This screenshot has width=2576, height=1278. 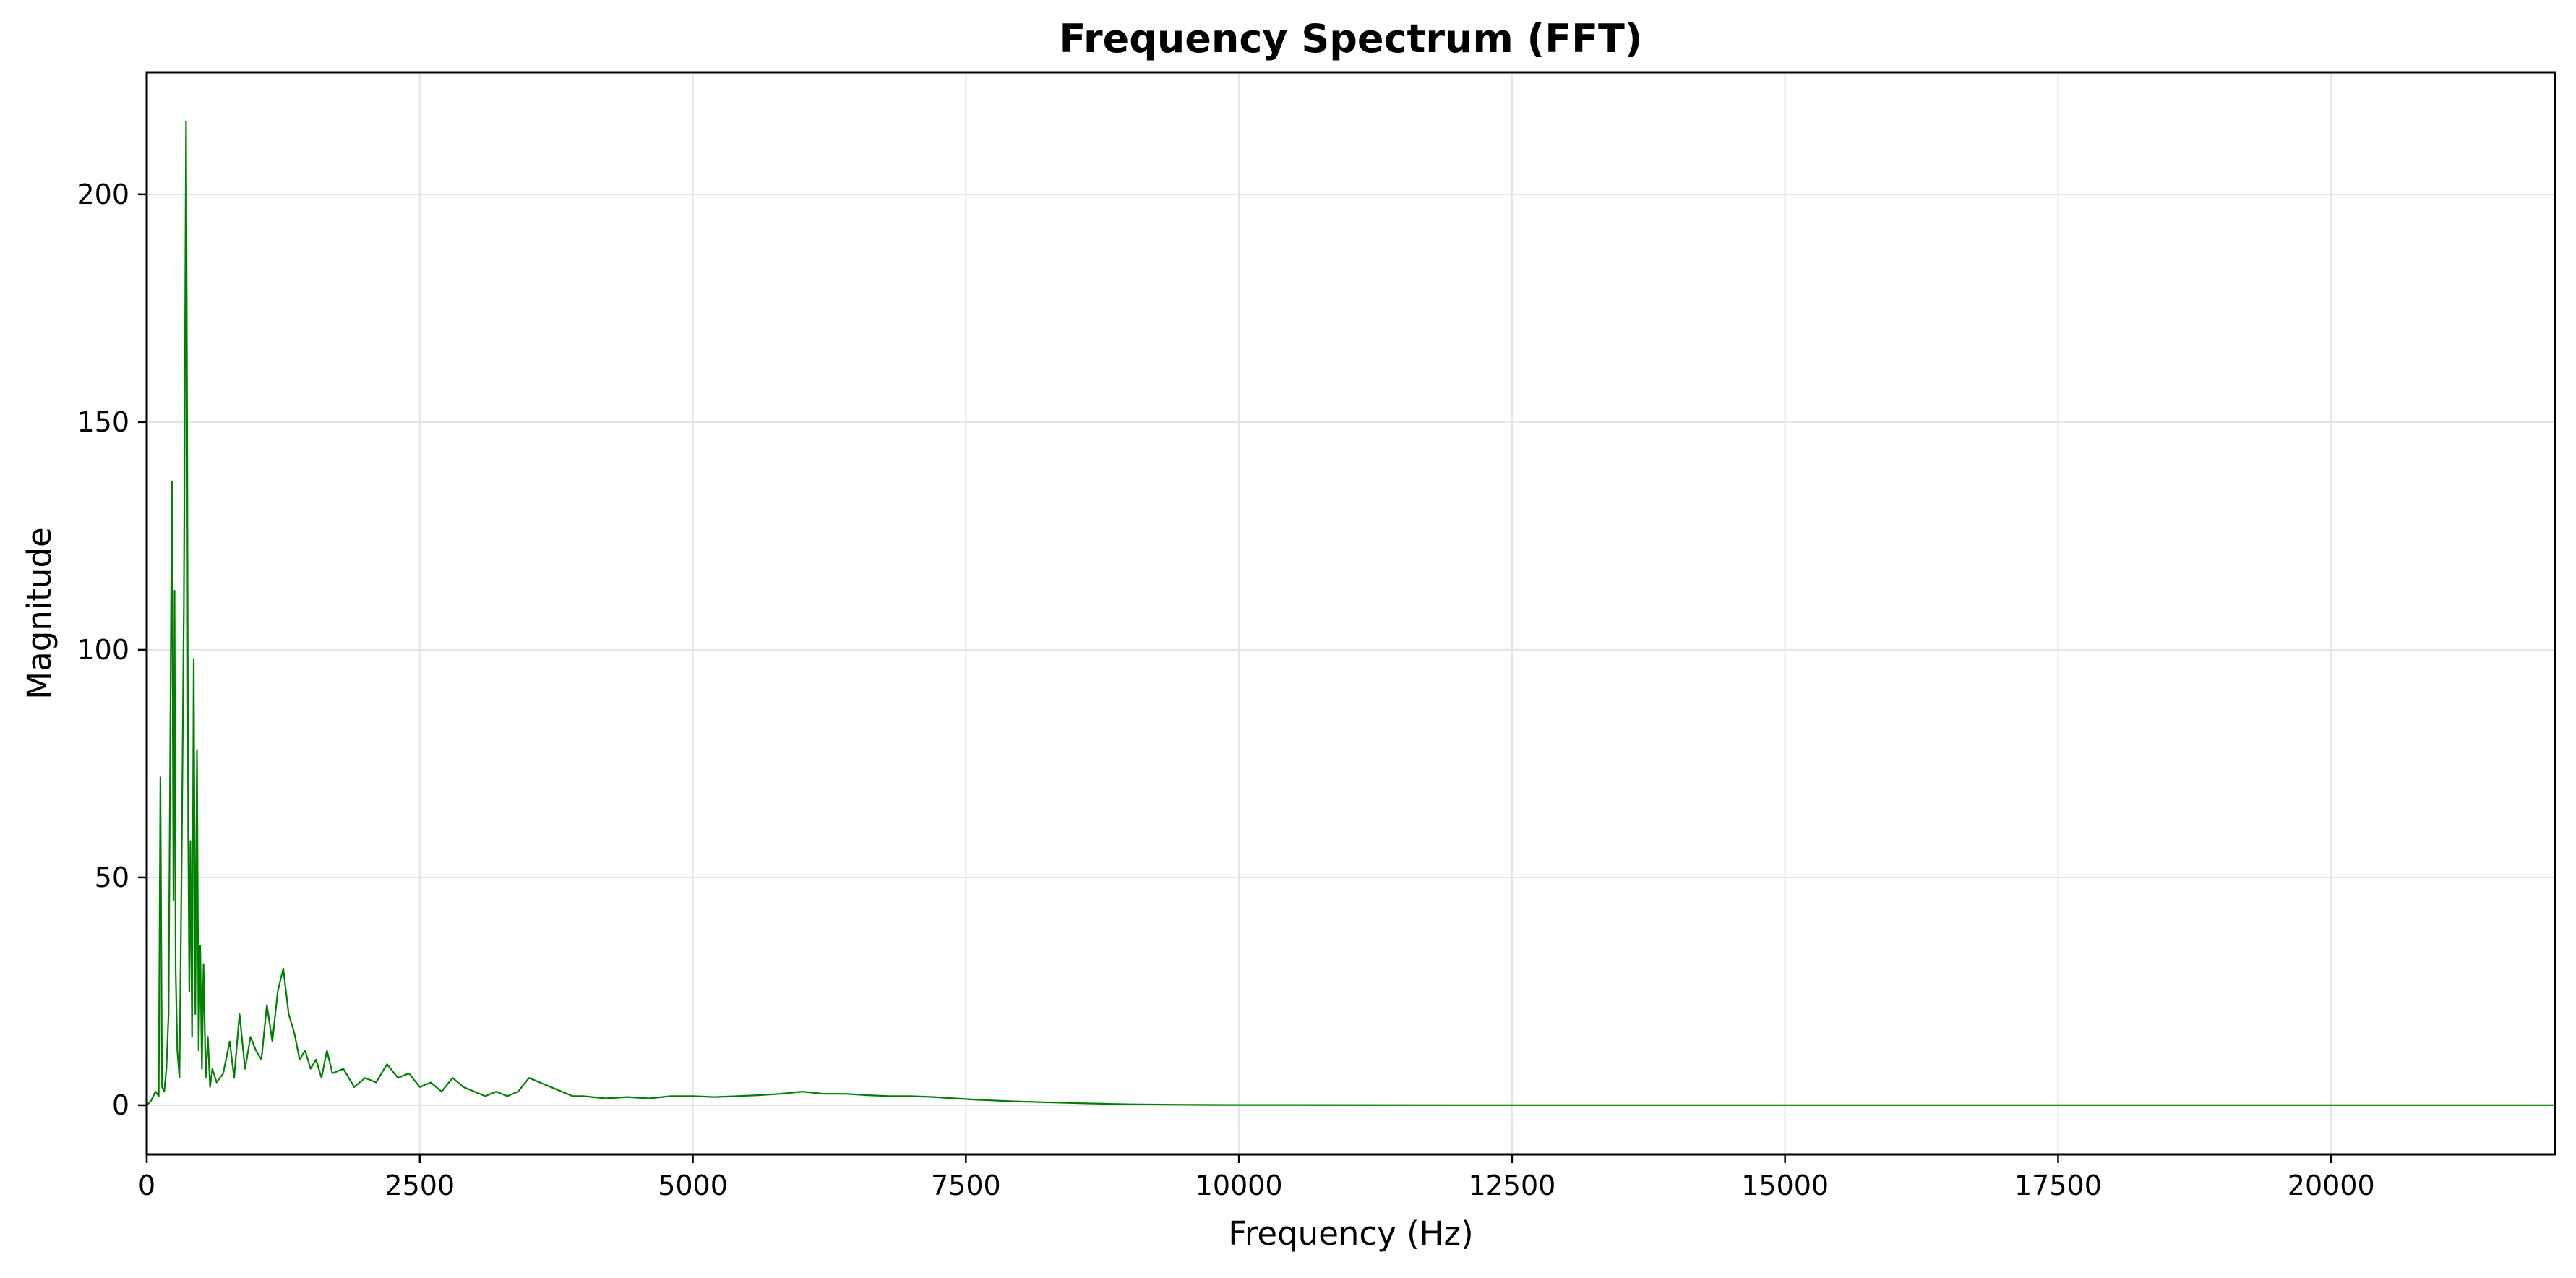 I want to click on x-tick-label: 7500, so click(x=966, y=1185).